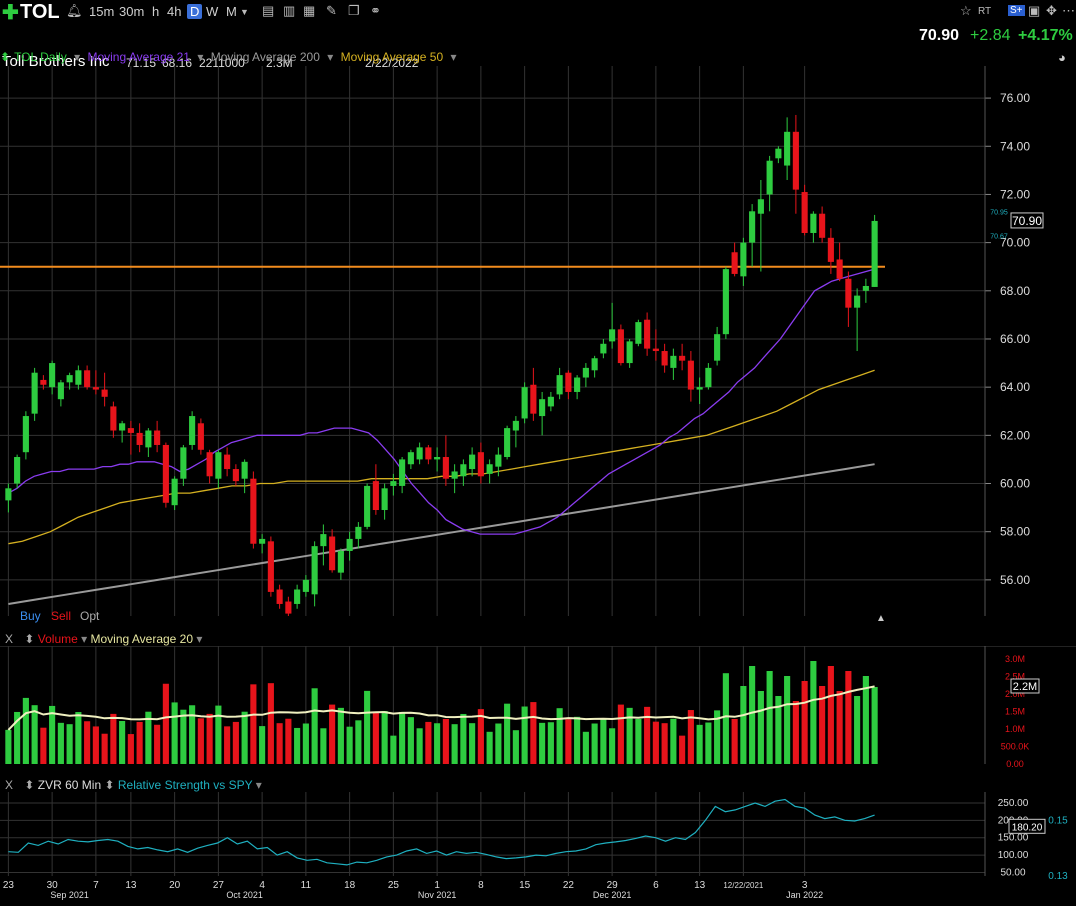 Image resolution: width=1076 pixels, height=906 pixels. Describe the element at coordinates (1062, 57) in the screenshot. I see `palette-icon: ◕` at that location.